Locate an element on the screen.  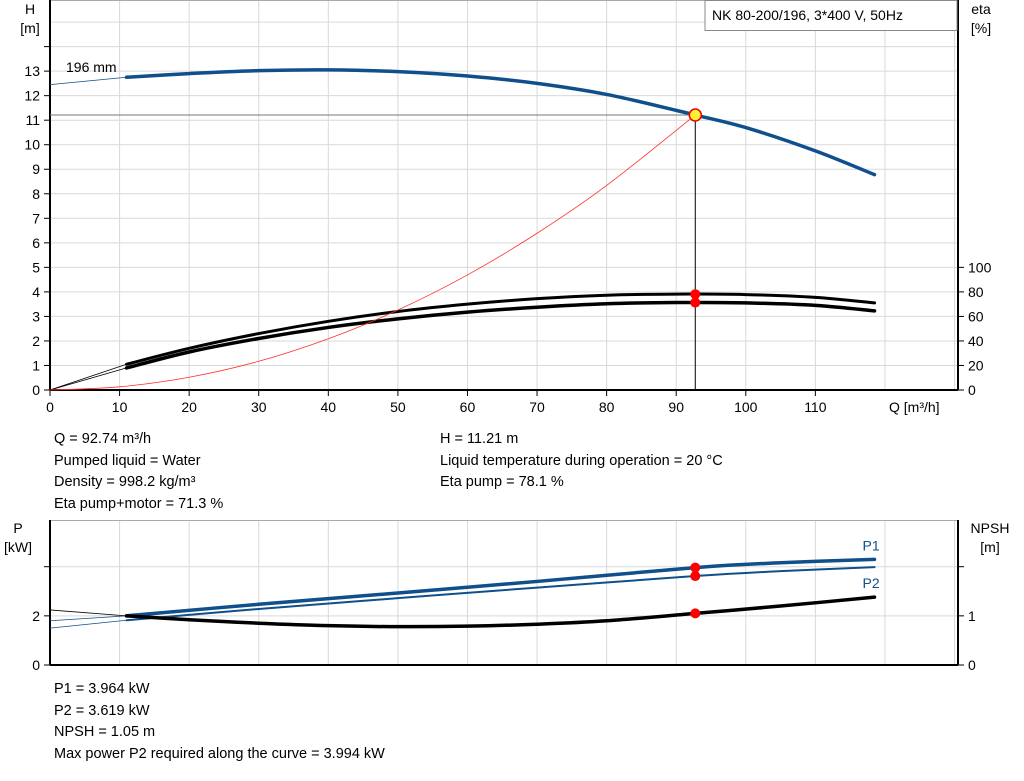
panel1-head-extension is located at coordinates (88, 81).